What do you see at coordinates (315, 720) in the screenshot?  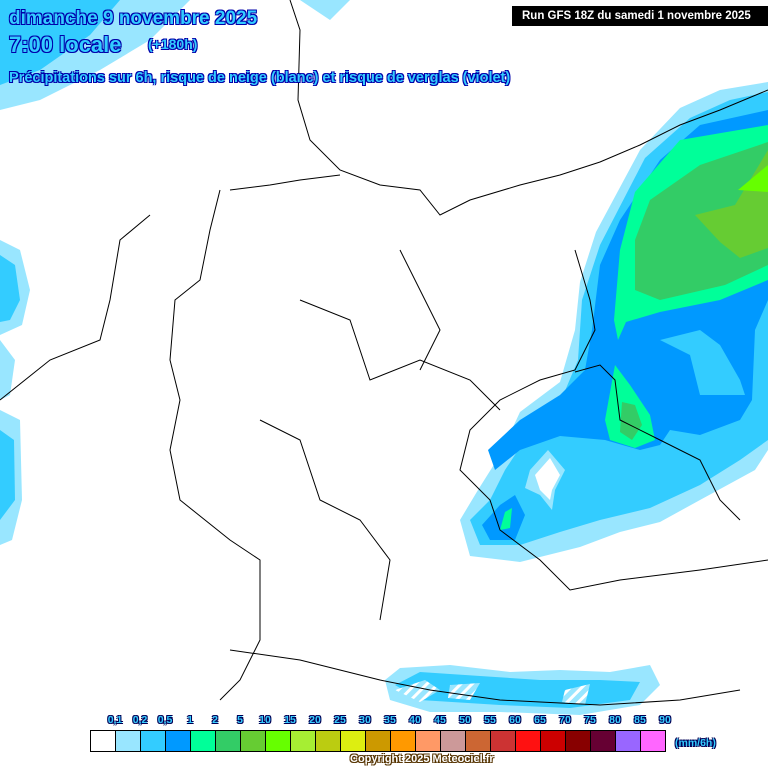 I see `legend-label: 20` at bounding box center [315, 720].